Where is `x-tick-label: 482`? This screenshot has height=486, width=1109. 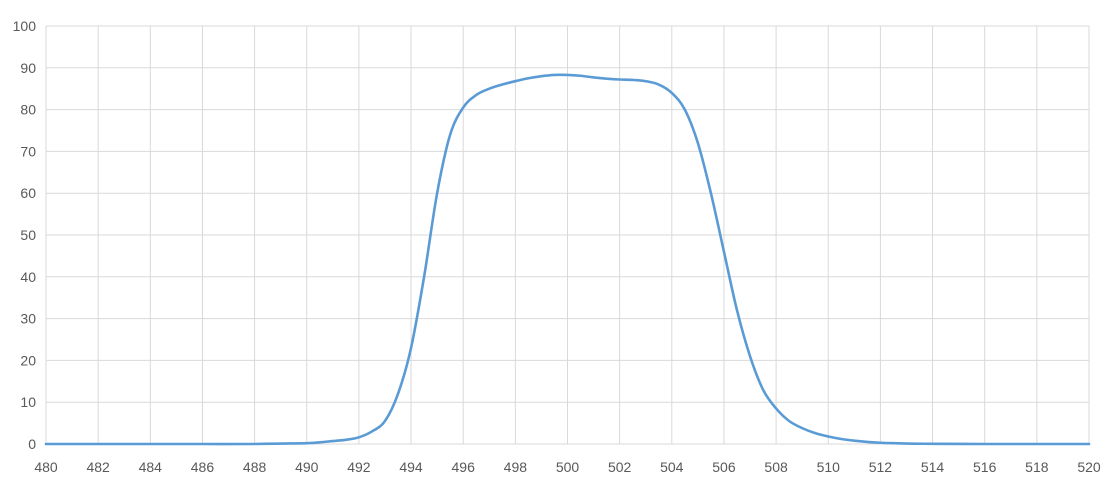
x-tick-label: 482 is located at coordinates (98, 467).